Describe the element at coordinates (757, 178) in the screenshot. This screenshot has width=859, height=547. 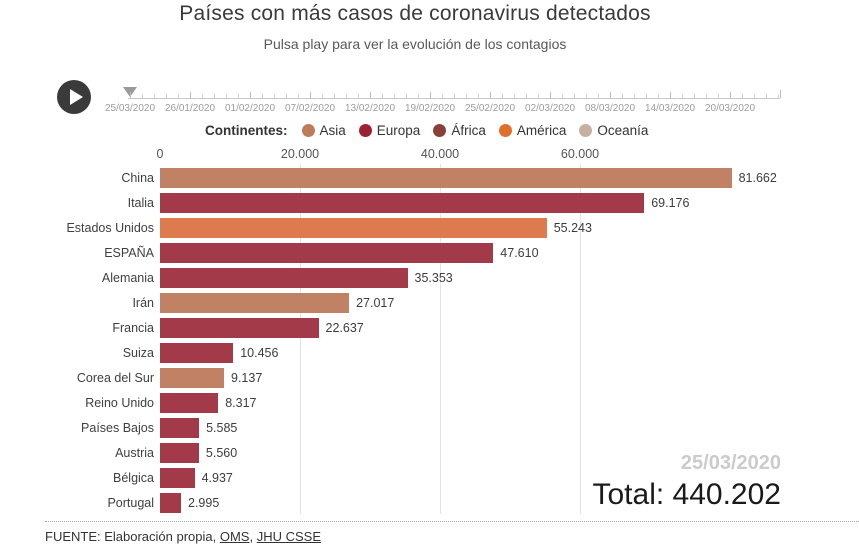
I see `value-label-china: 81.662` at that location.